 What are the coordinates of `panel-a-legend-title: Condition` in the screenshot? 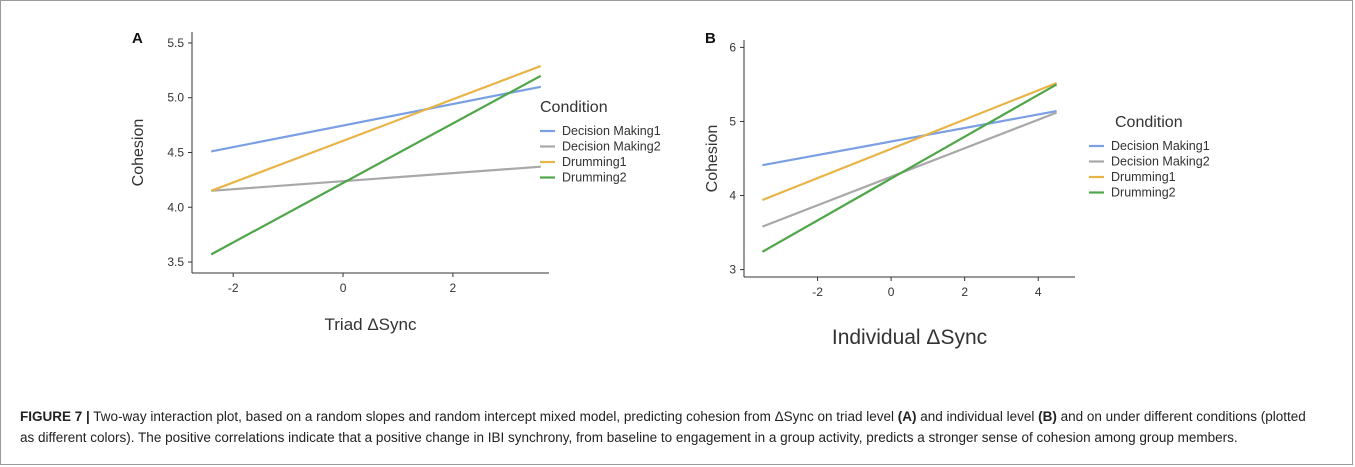 It's located at (574, 107).